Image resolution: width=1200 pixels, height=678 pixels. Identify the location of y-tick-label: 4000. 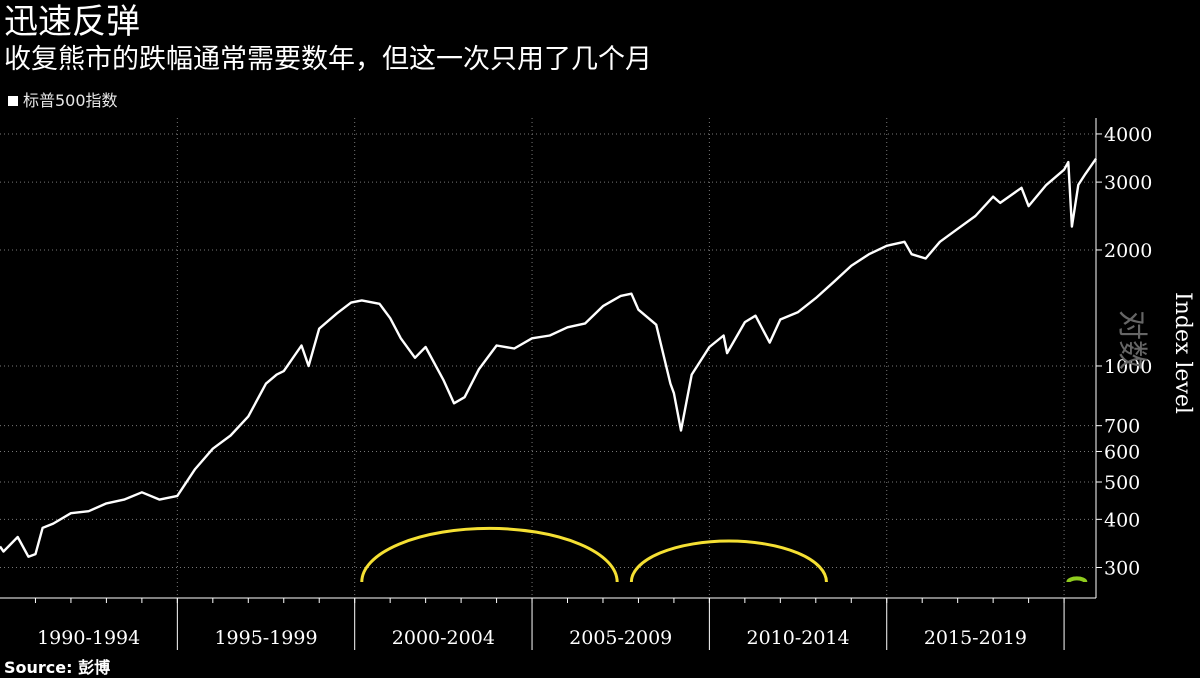
(1128, 135).